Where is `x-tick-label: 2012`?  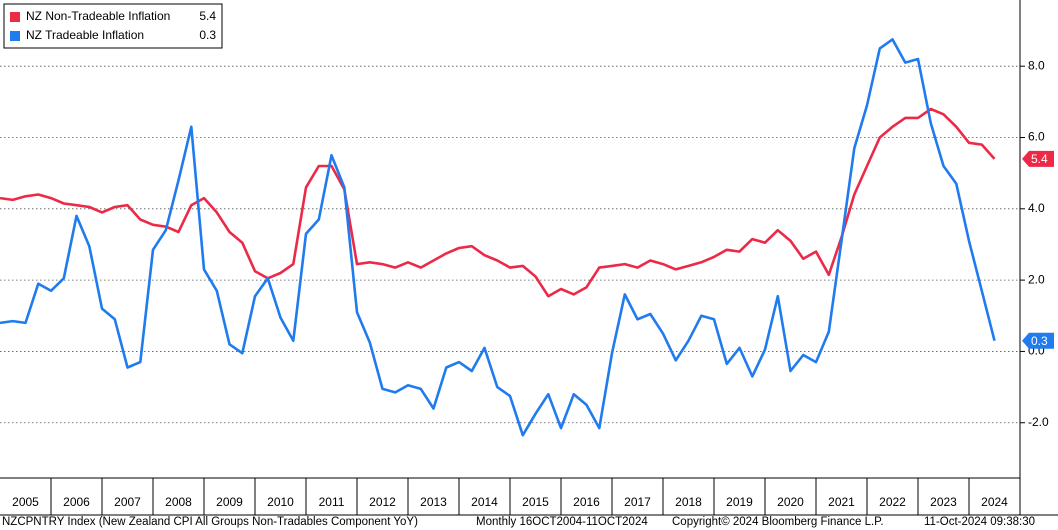 x-tick-label: 2012 is located at coordinates (382, 502).